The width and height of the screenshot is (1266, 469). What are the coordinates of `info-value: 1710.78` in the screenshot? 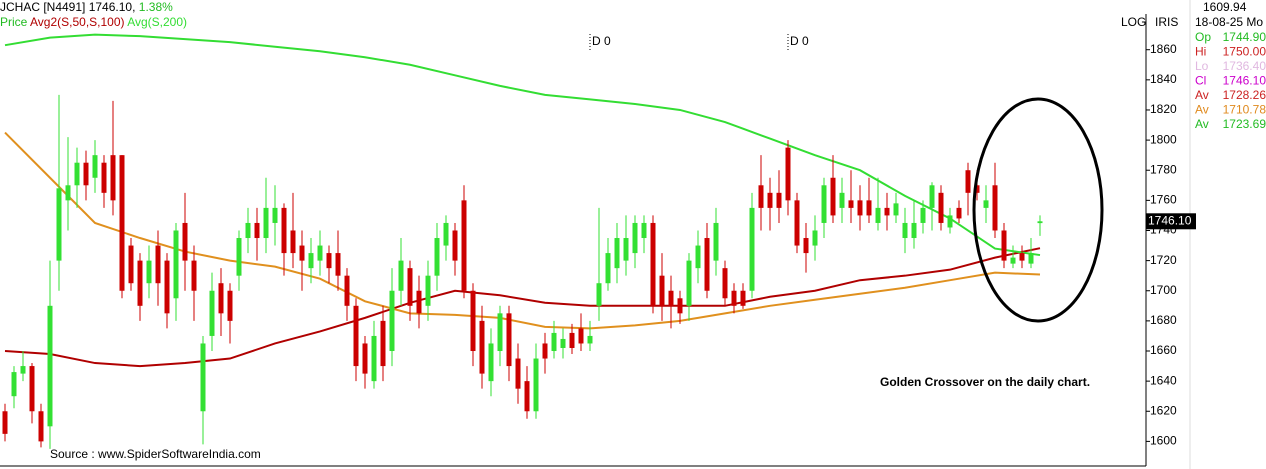 It's located at (1244, 110).